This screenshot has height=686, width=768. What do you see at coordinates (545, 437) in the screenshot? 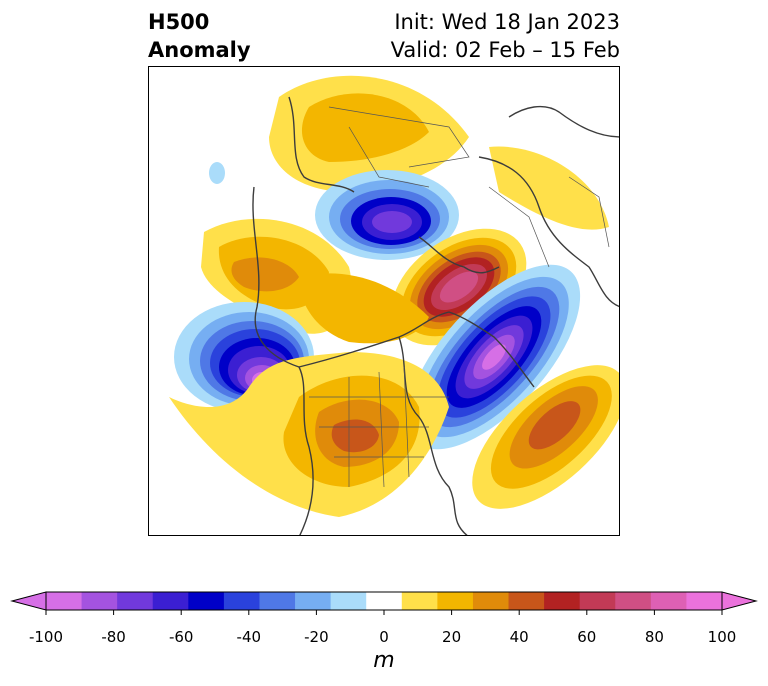
I see `anomaly-ridge-southeast` at bounding box center [545, 437].